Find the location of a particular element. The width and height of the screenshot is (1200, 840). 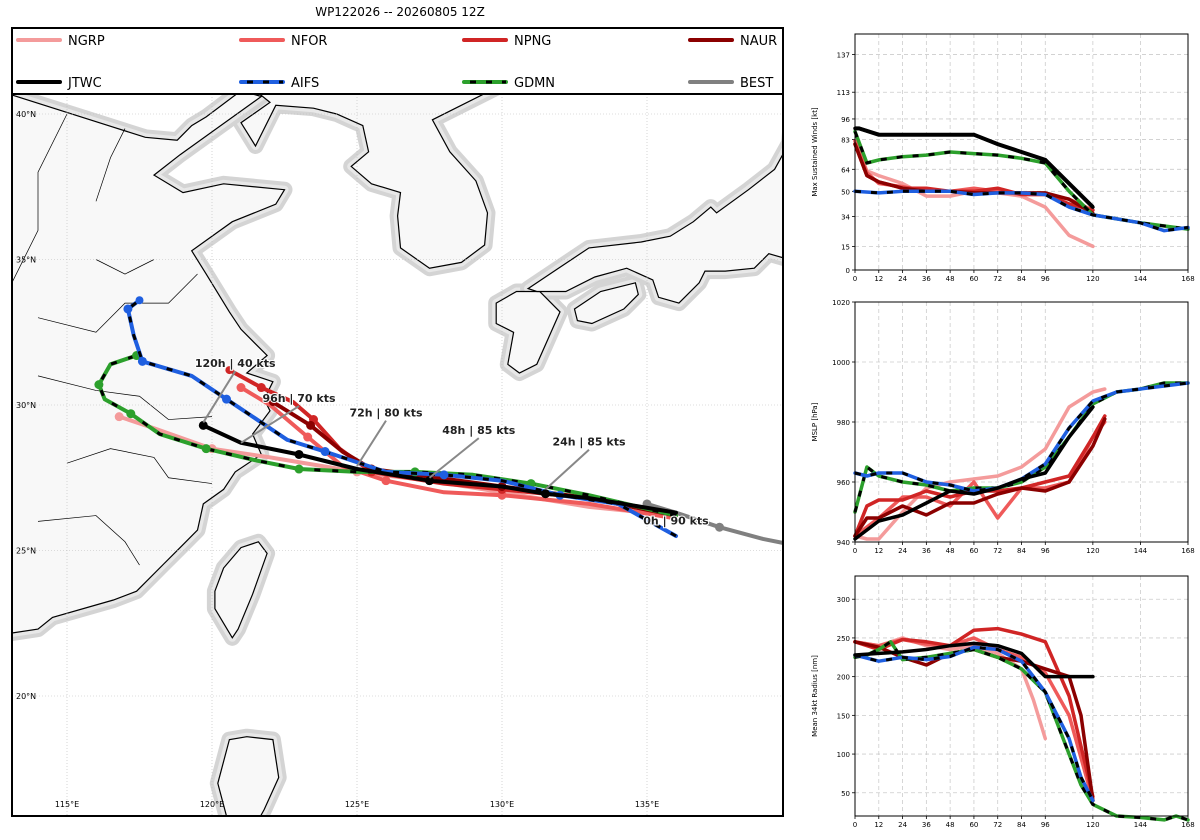

lat-label: 35°N is located at coordinates (26, 260).